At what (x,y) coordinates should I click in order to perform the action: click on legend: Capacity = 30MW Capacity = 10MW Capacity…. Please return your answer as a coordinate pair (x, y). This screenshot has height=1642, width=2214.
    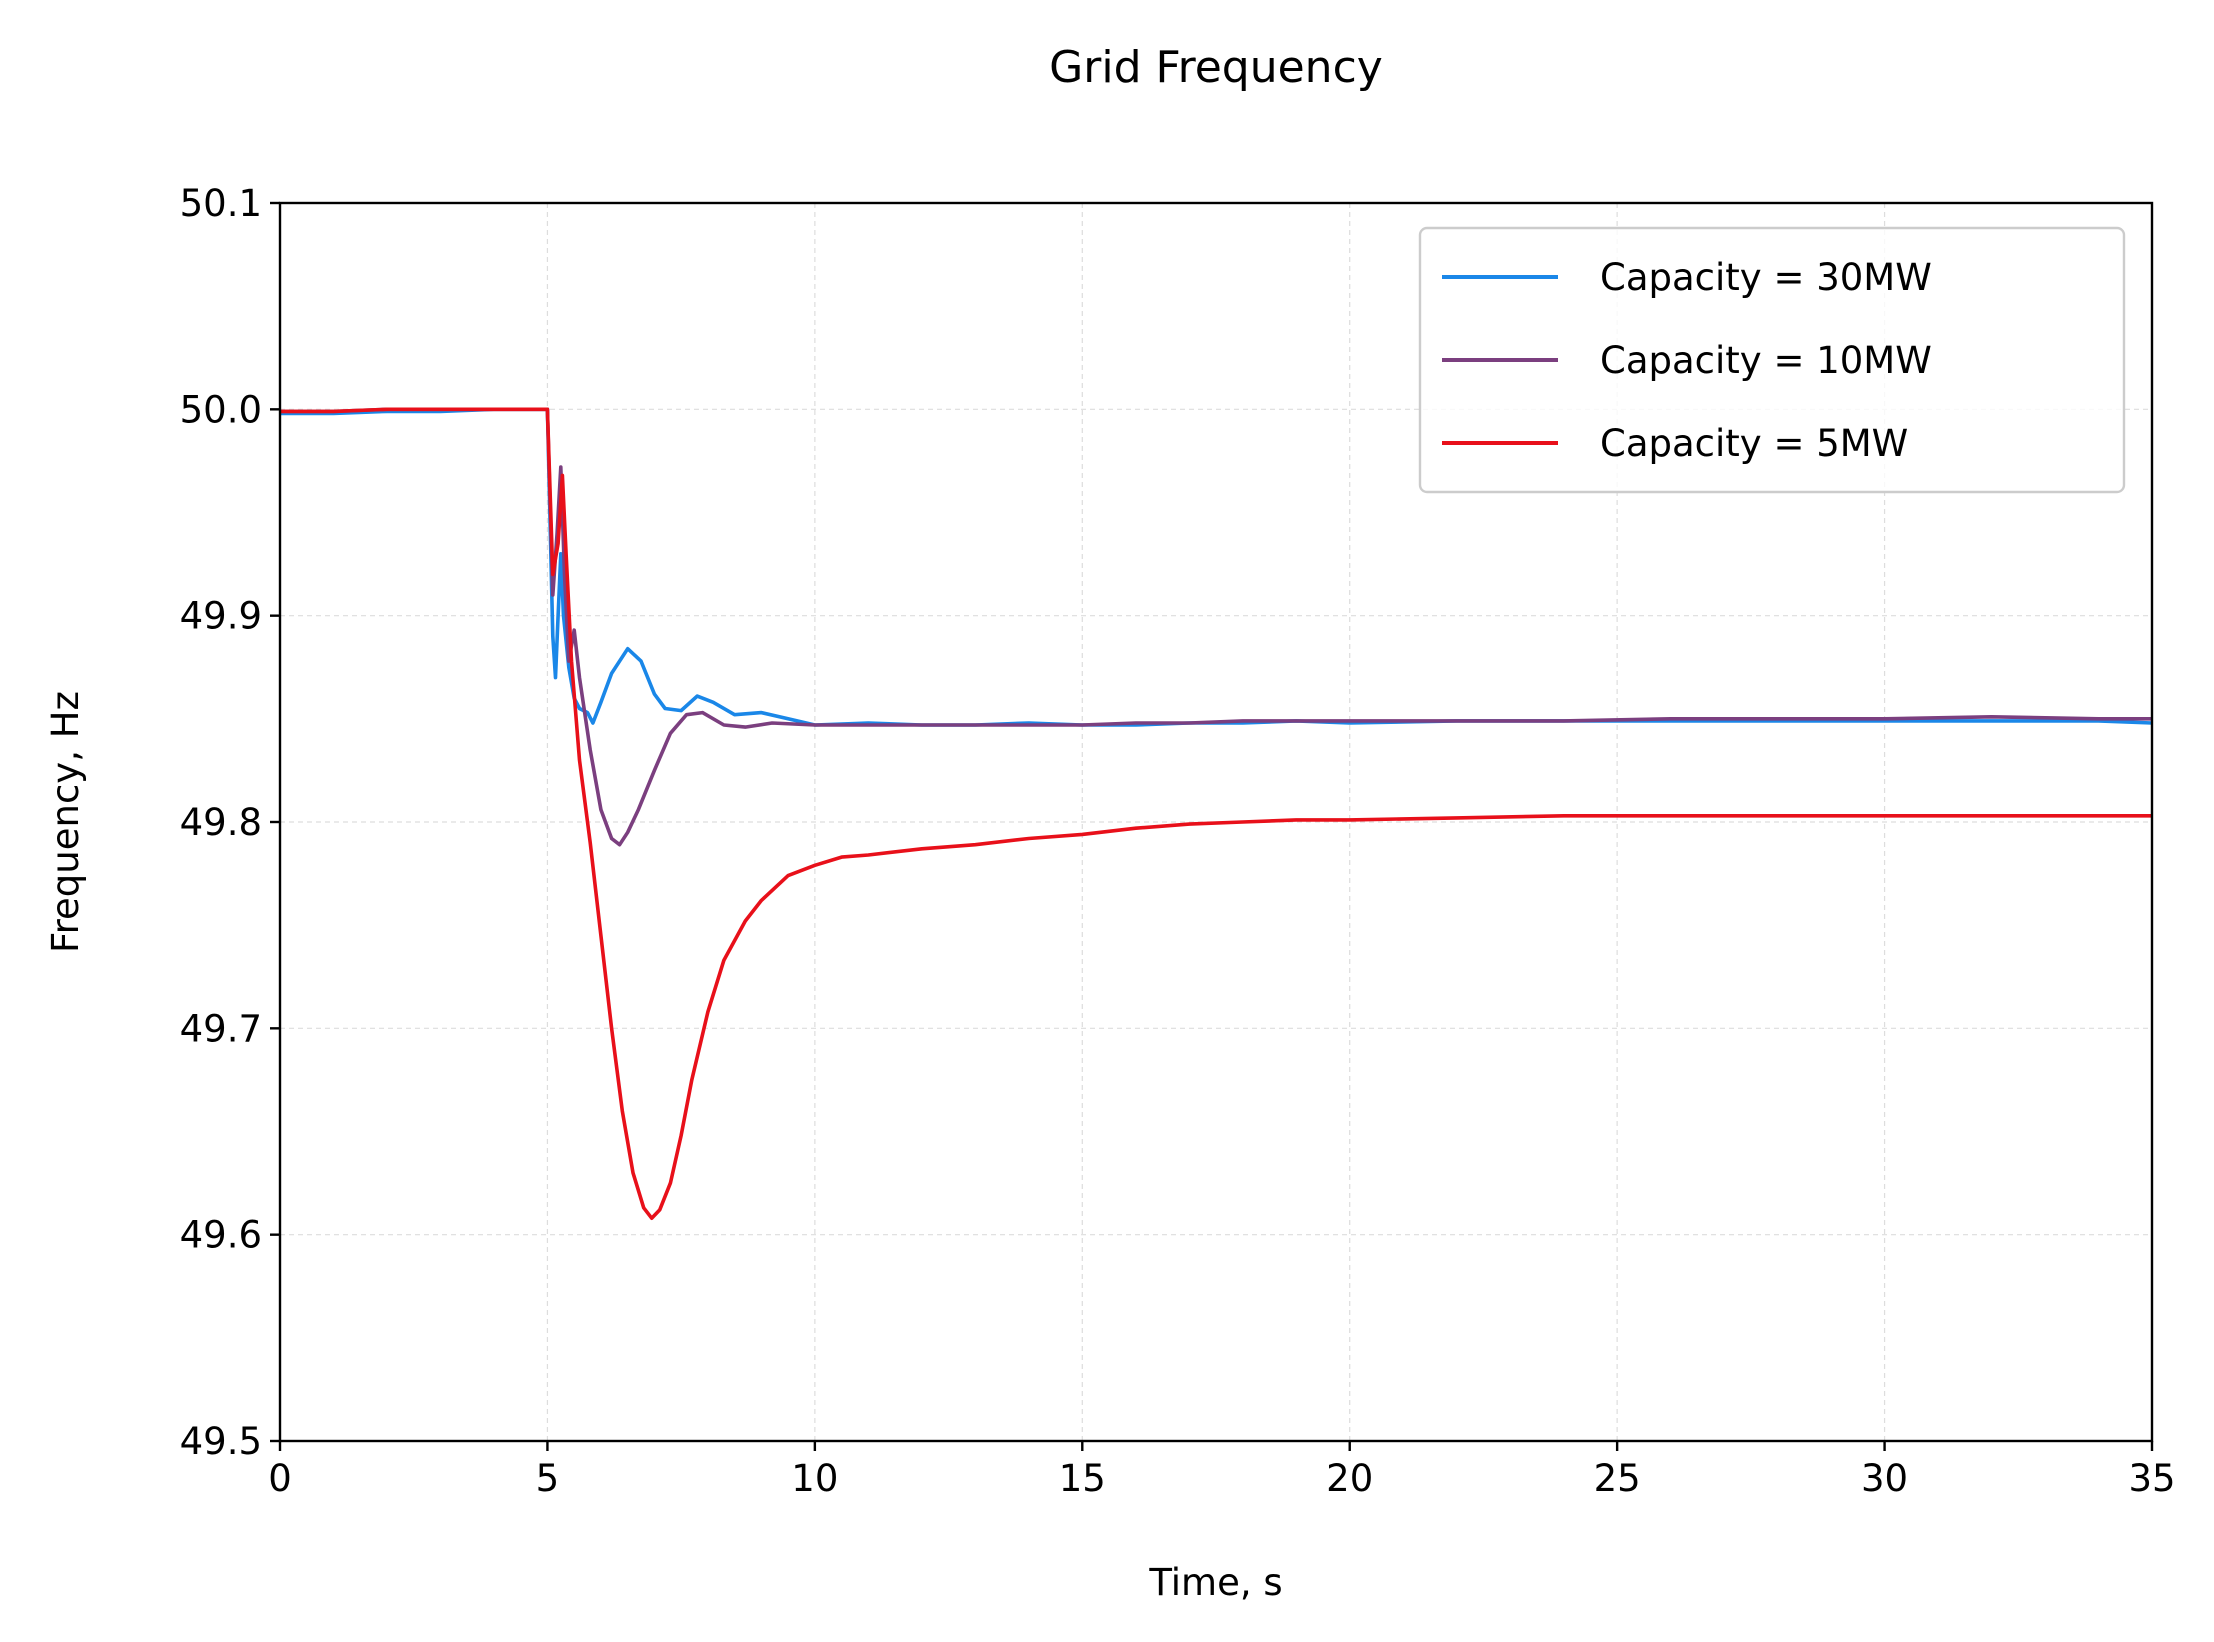
    Looking at the image, I should click on (1772, 360).